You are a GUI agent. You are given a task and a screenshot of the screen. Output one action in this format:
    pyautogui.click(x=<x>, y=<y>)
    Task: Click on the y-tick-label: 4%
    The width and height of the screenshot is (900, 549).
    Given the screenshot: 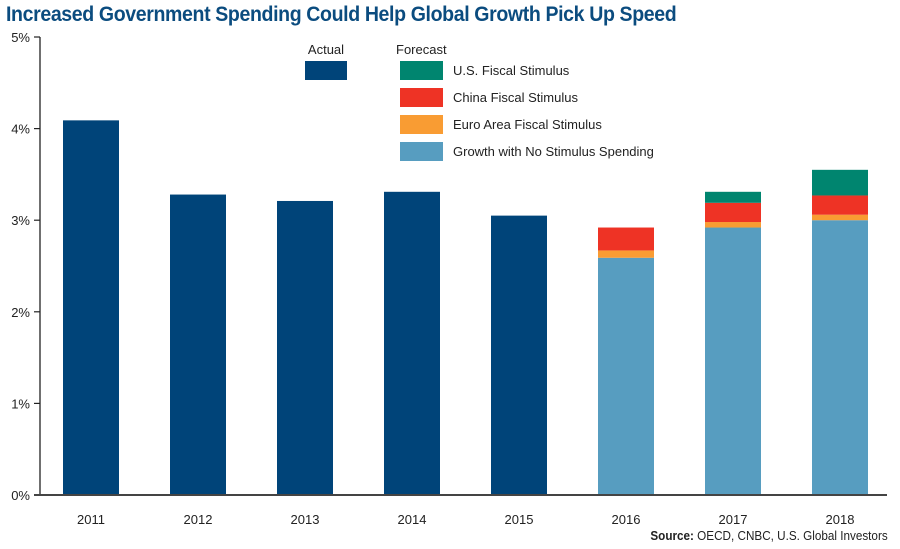 What is the action you would take?
    pyautogui.click(x=20, y=129)
    